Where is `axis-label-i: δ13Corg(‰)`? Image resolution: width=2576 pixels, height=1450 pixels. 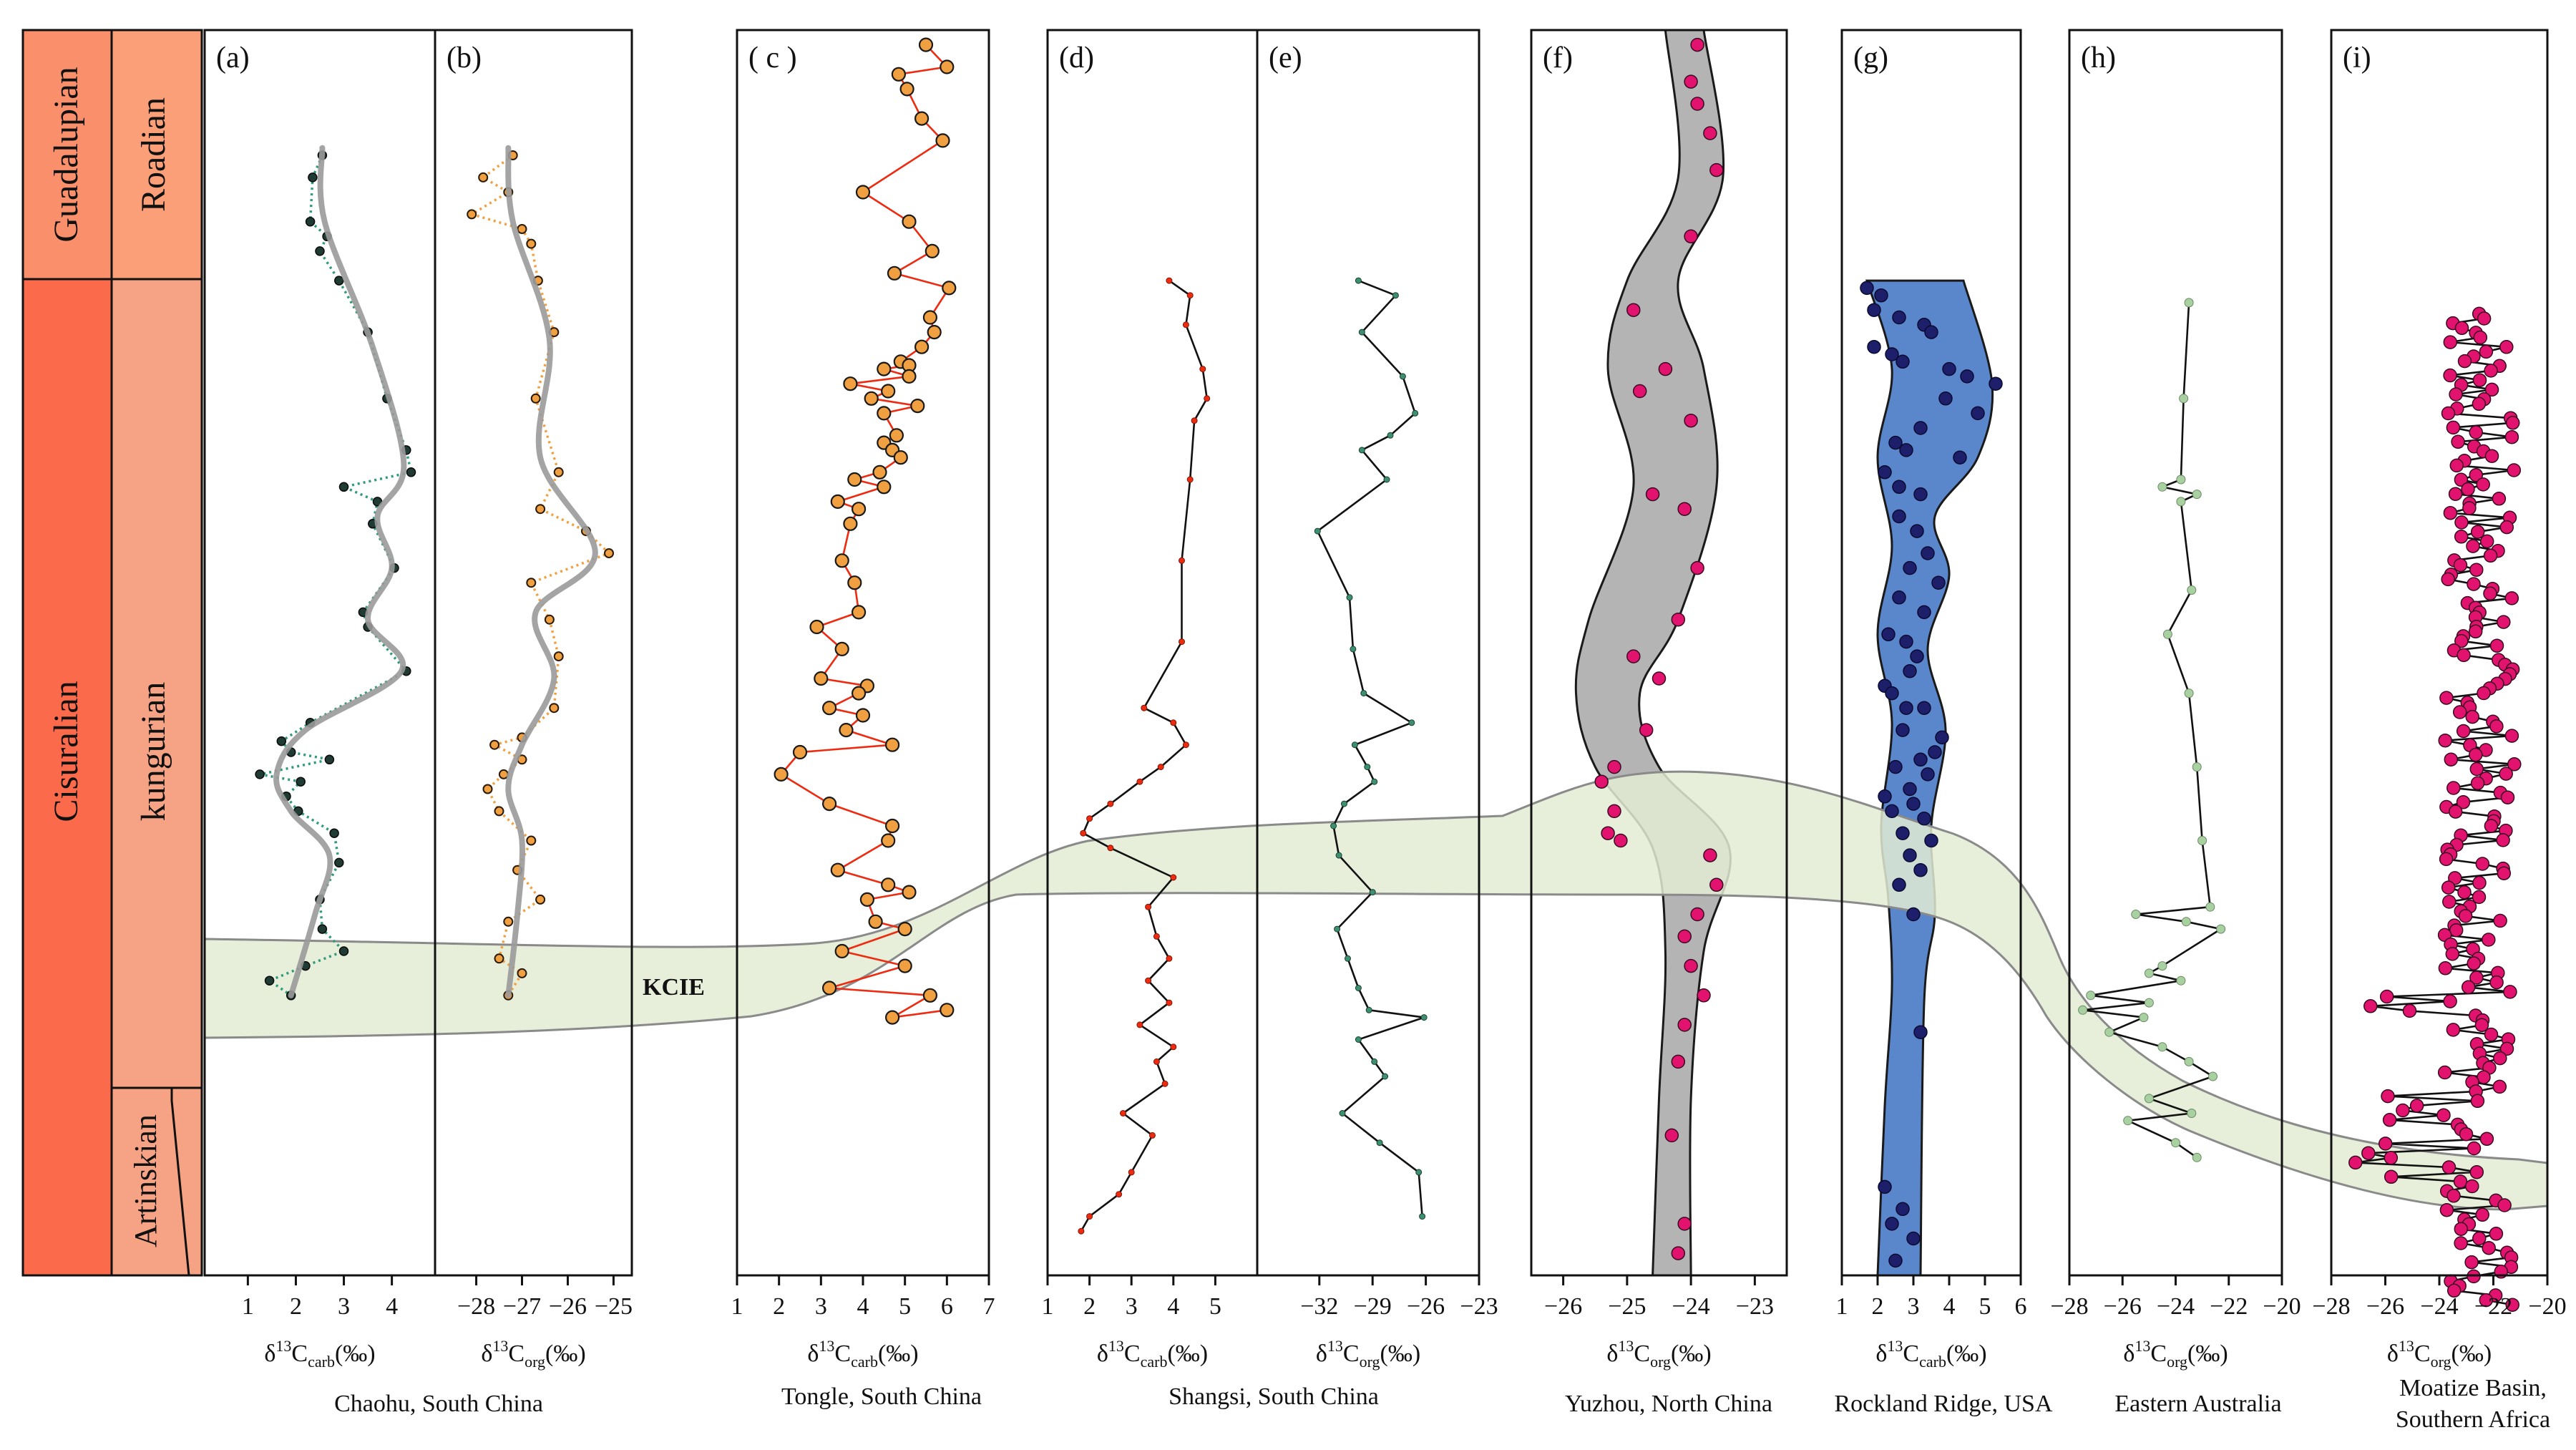
axis-label-i: δ13Corg(‰) is located at coordinates (2439, 1354).